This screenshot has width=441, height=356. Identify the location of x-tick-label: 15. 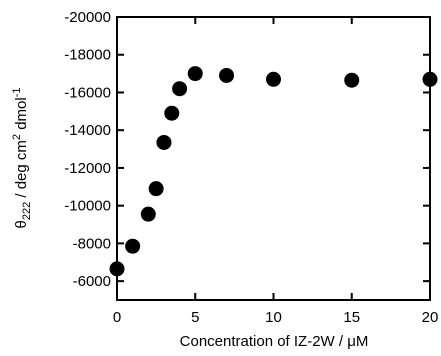
(351, 317).